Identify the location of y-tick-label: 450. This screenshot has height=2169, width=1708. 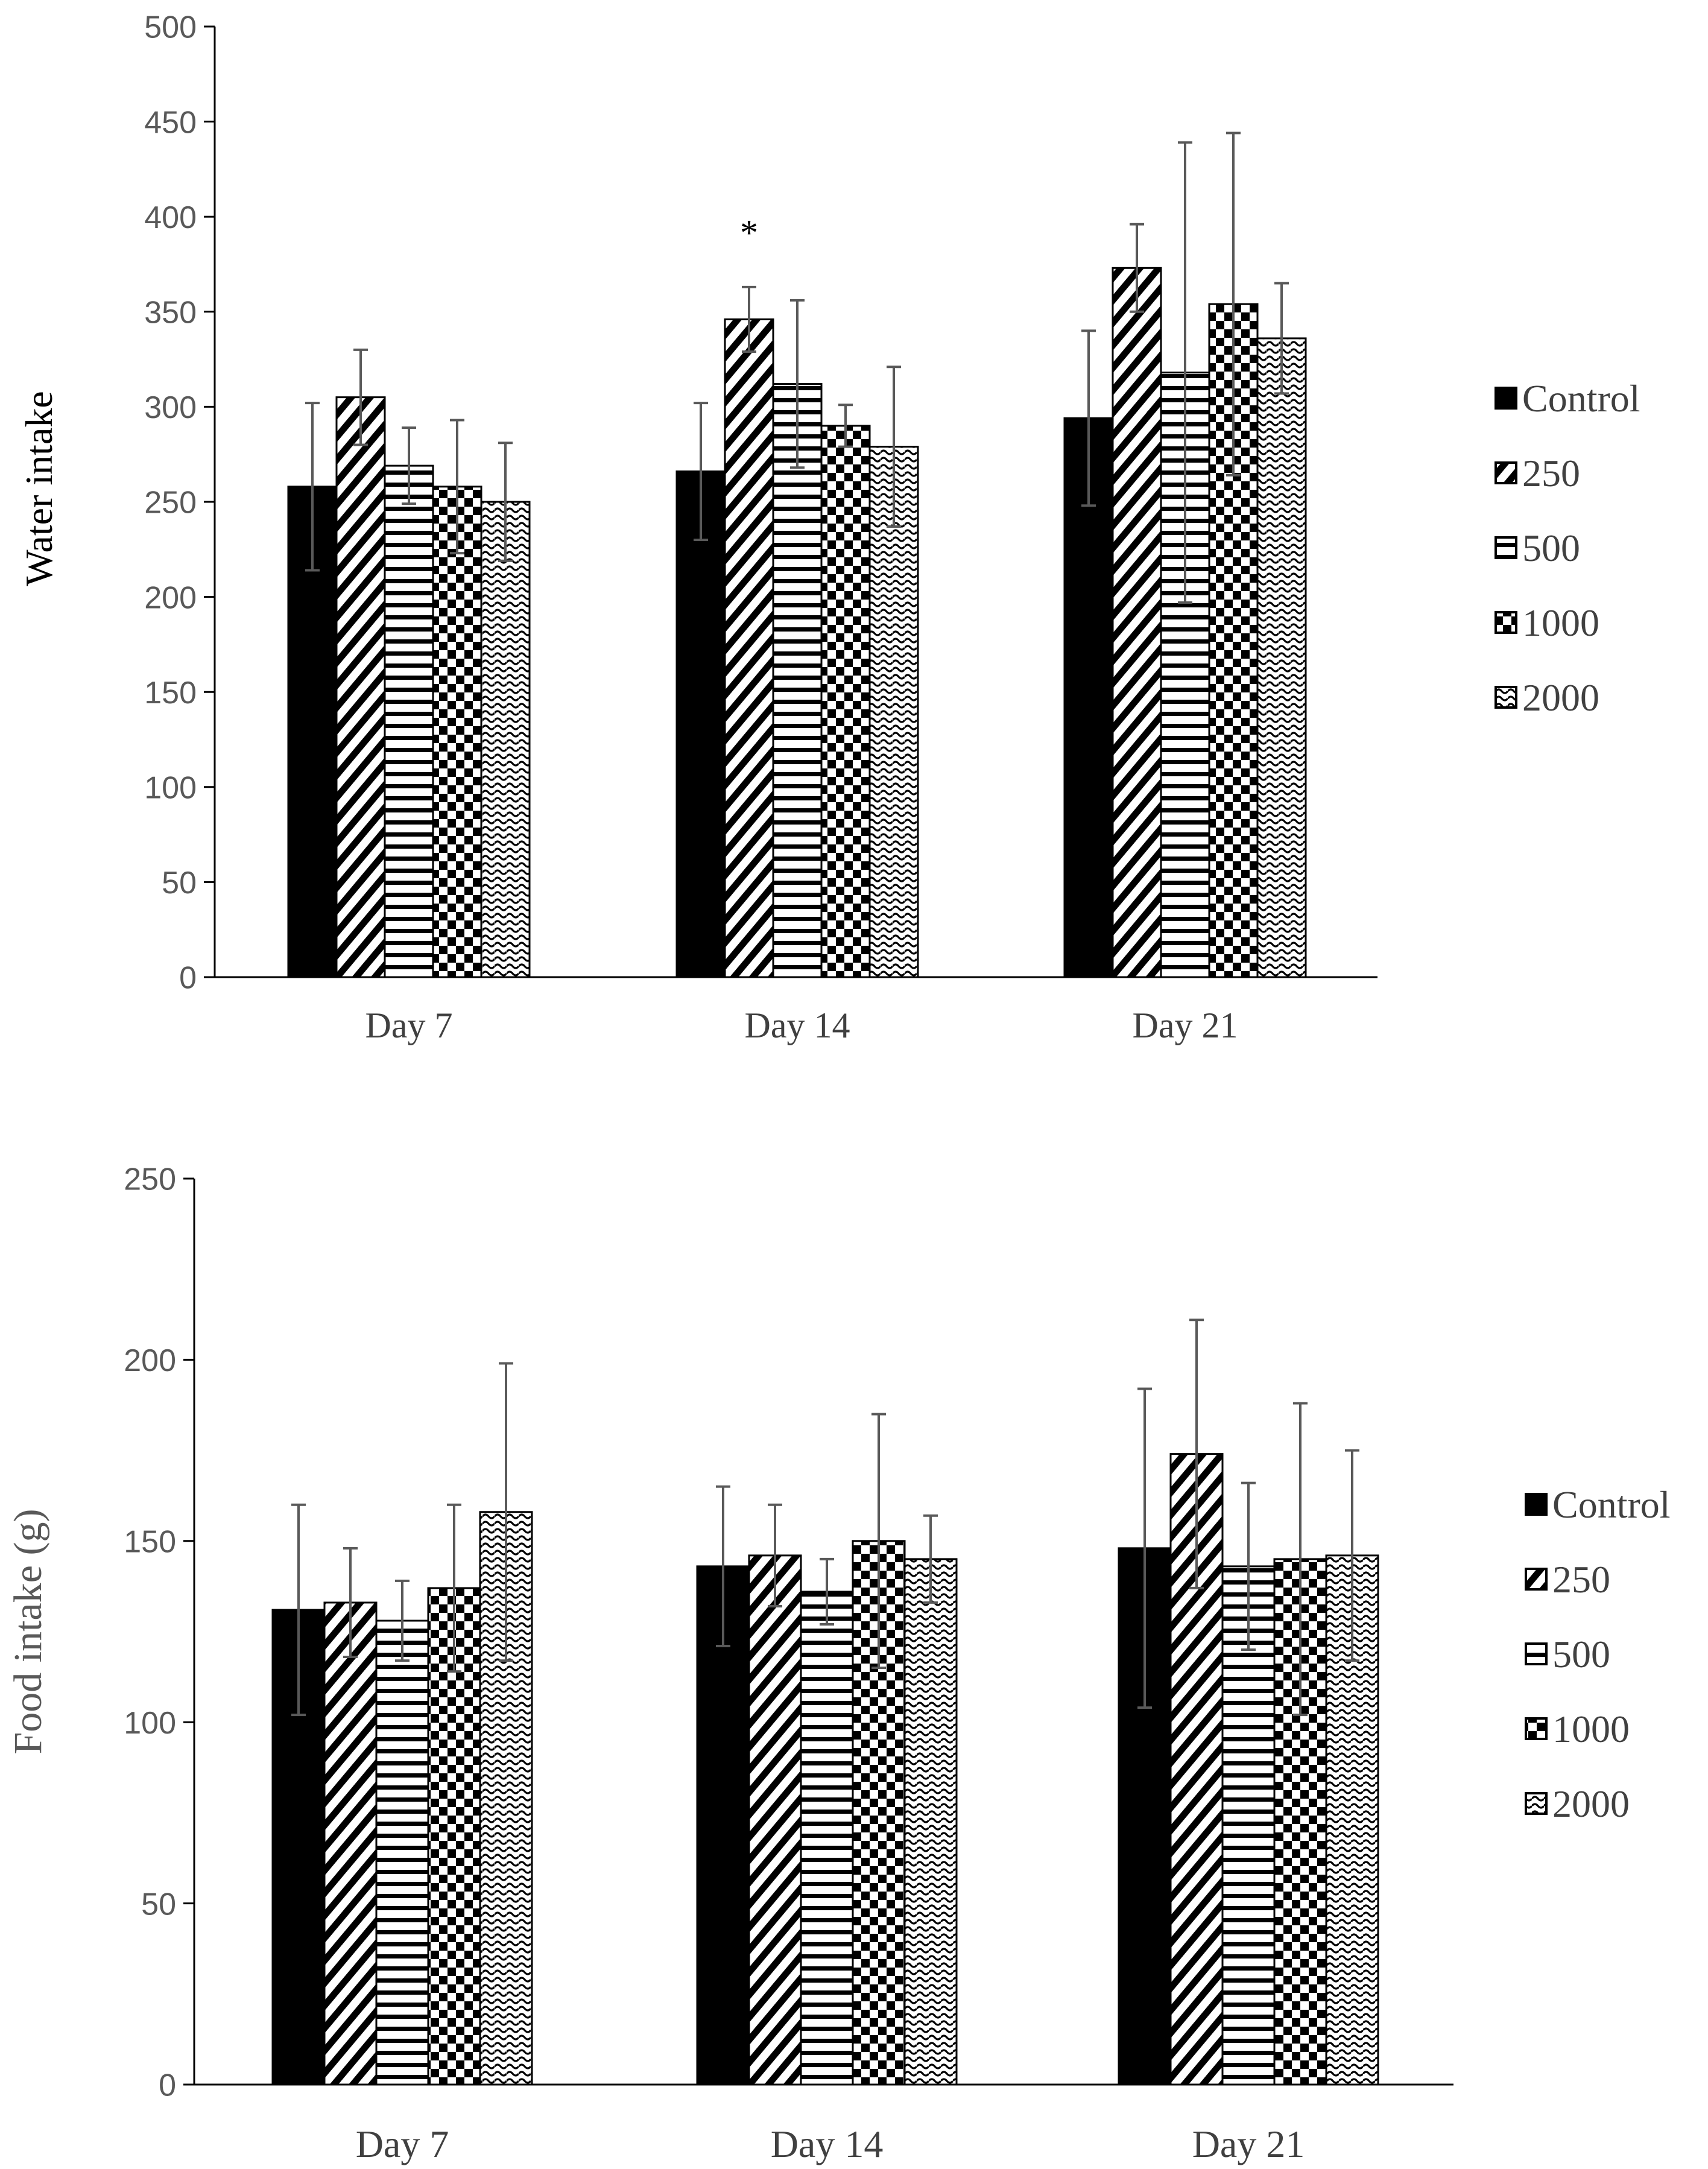
(171, 122).